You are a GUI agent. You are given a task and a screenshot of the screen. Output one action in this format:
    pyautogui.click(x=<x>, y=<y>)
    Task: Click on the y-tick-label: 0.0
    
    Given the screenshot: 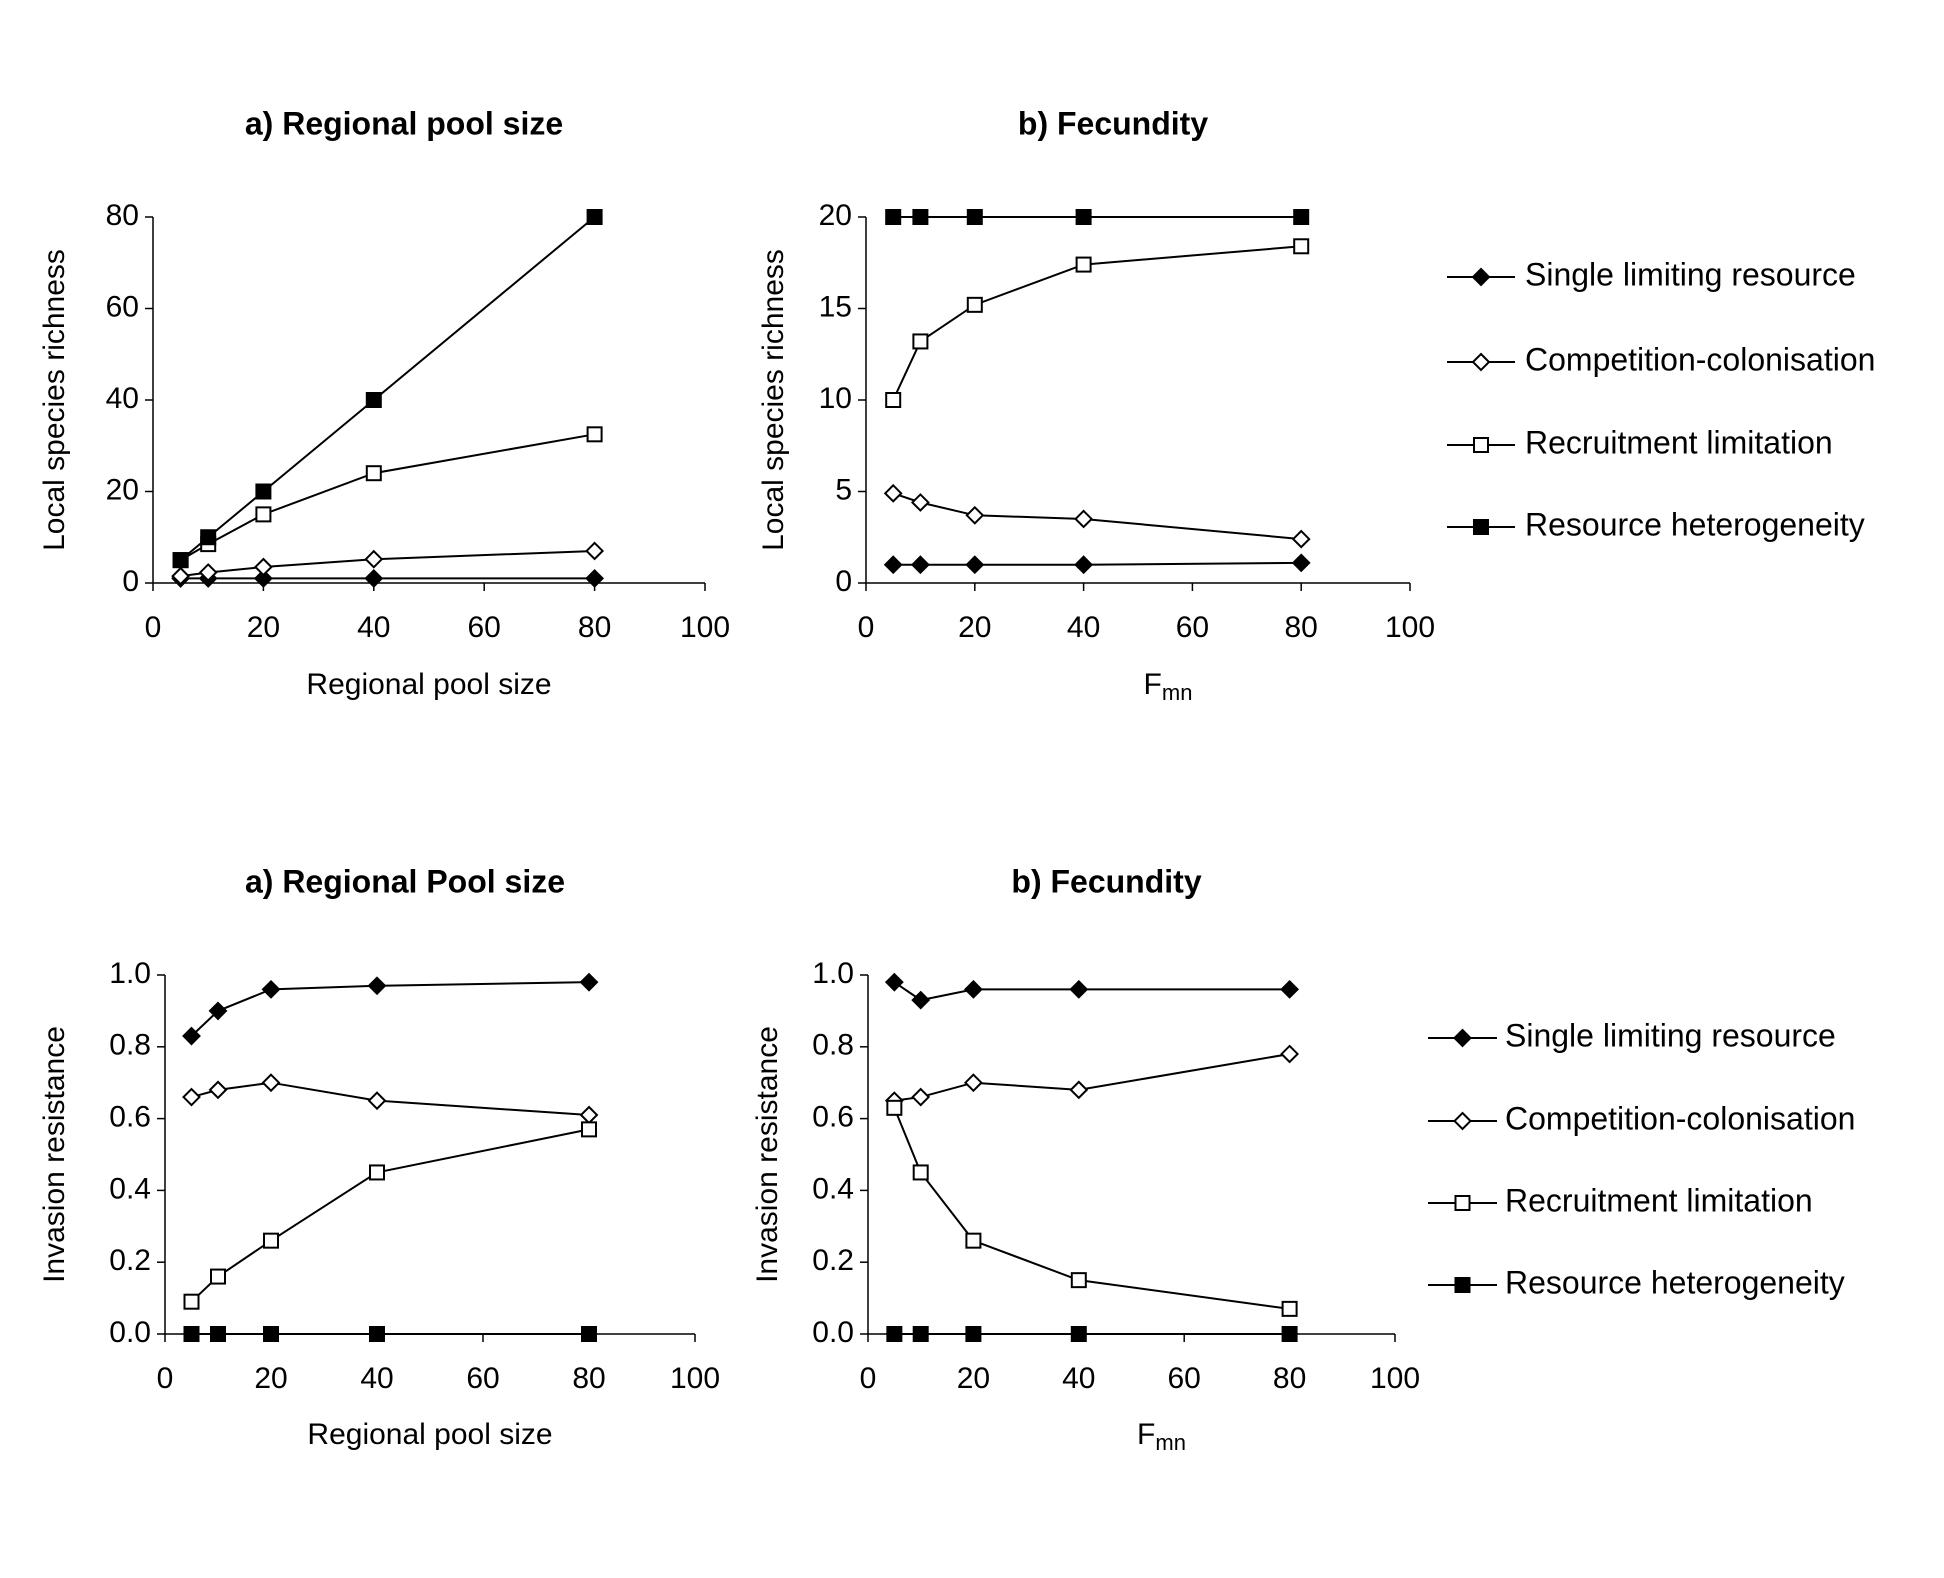 What is the action you would take?
    pyautogui.click(x=833, y=1332)
    